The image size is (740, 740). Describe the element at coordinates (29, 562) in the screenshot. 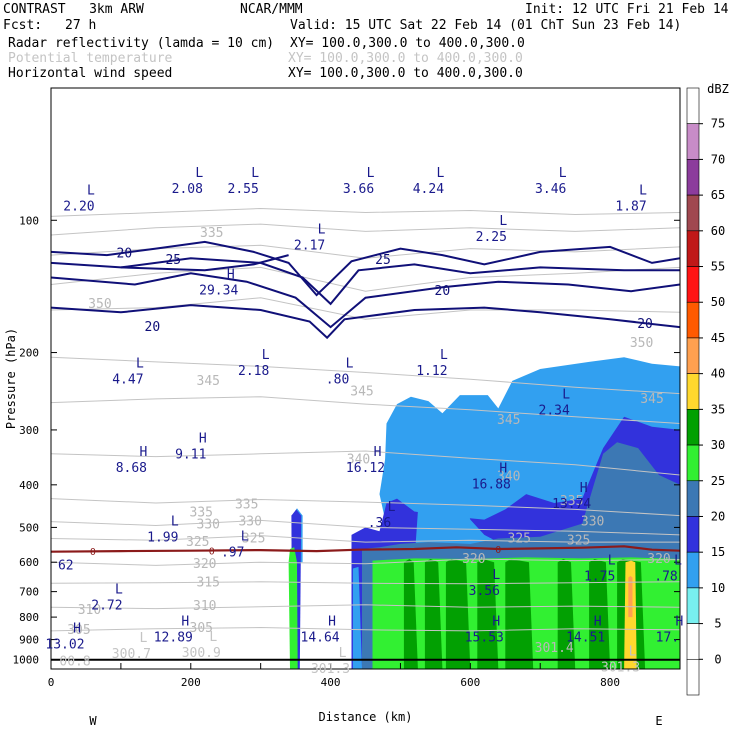

I see `y-tick-label: 600` at that location.